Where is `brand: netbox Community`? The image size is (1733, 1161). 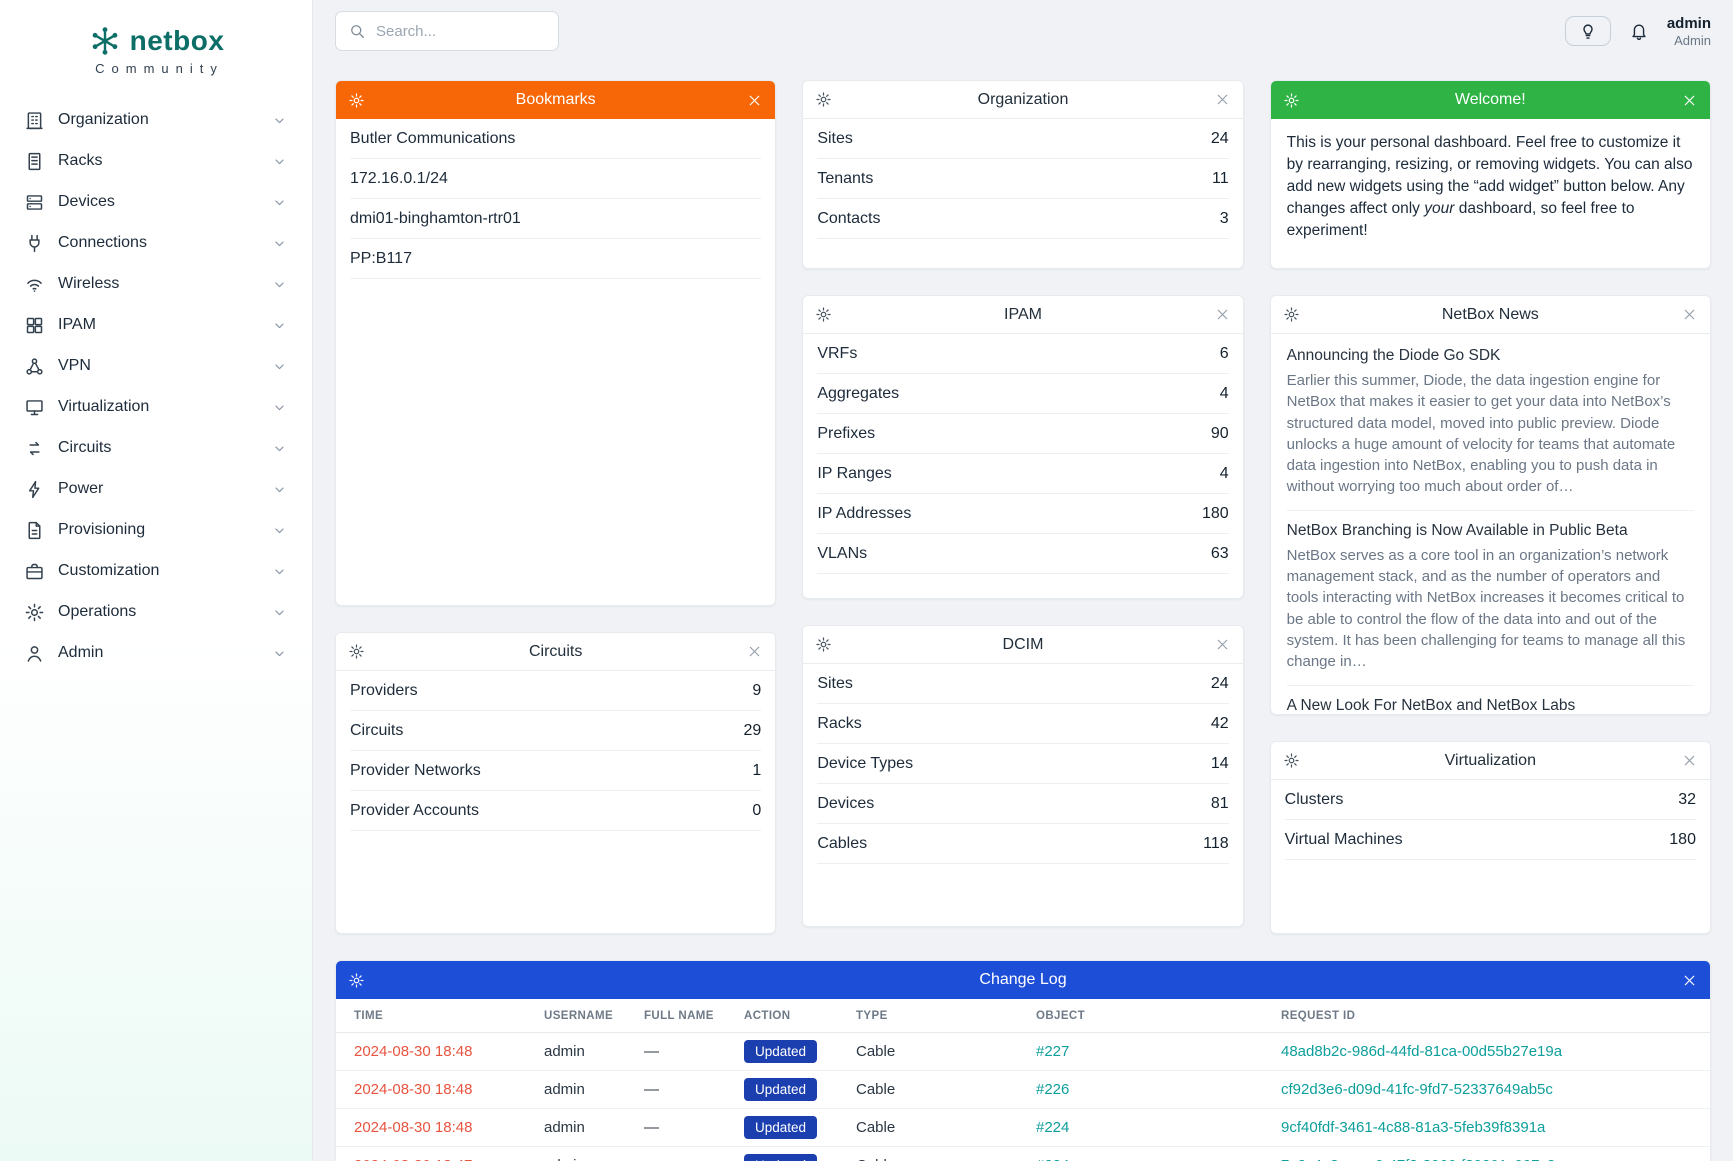 brand: netbox Community is located at coordinates (156, 56).